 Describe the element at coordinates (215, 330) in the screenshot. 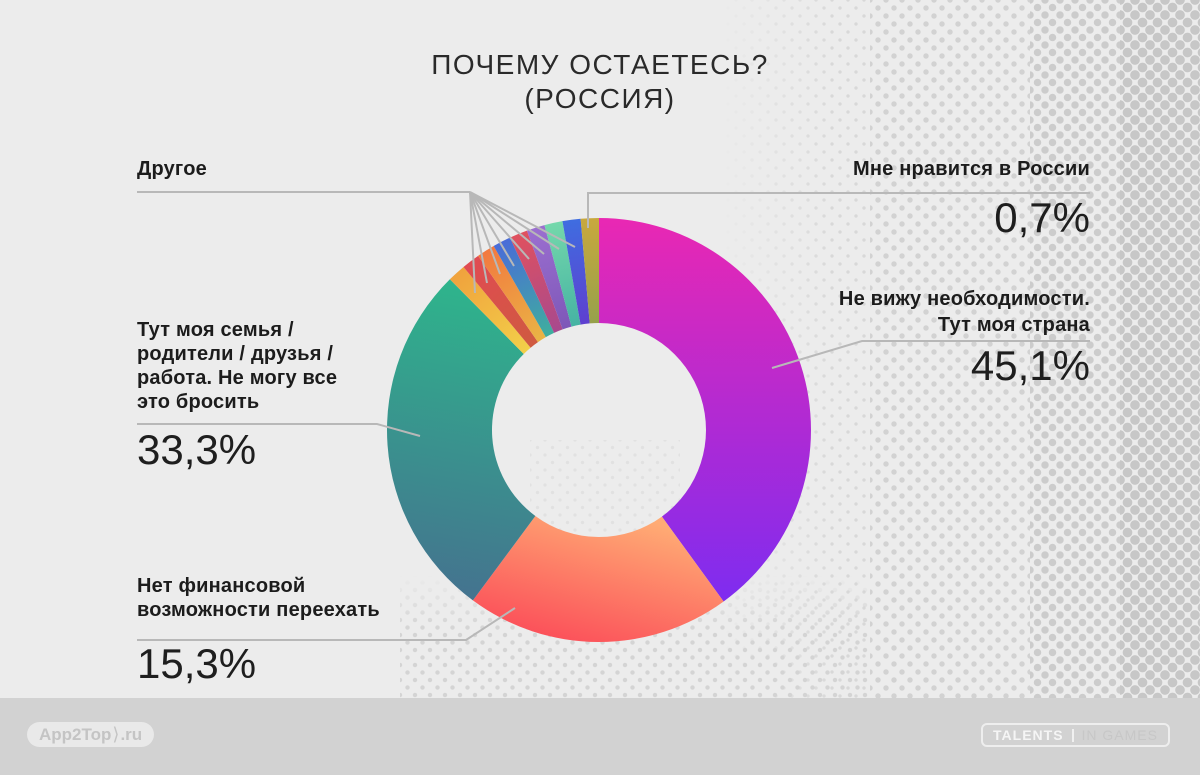

I see `callout-family-line1: Тут моя семья /` at that location.